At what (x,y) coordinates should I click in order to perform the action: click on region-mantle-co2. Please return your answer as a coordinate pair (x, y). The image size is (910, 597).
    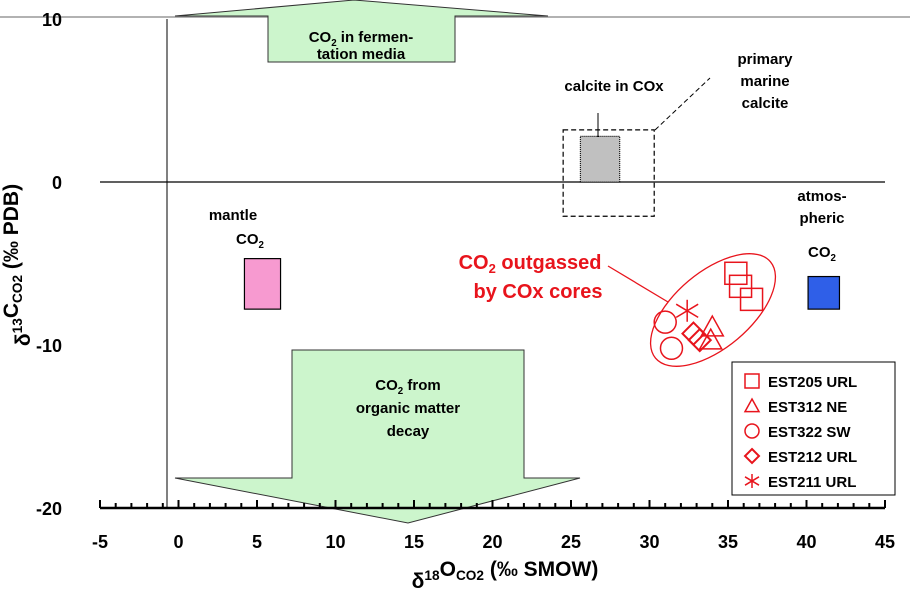
    Looking at the image, I should click on (262, 284).